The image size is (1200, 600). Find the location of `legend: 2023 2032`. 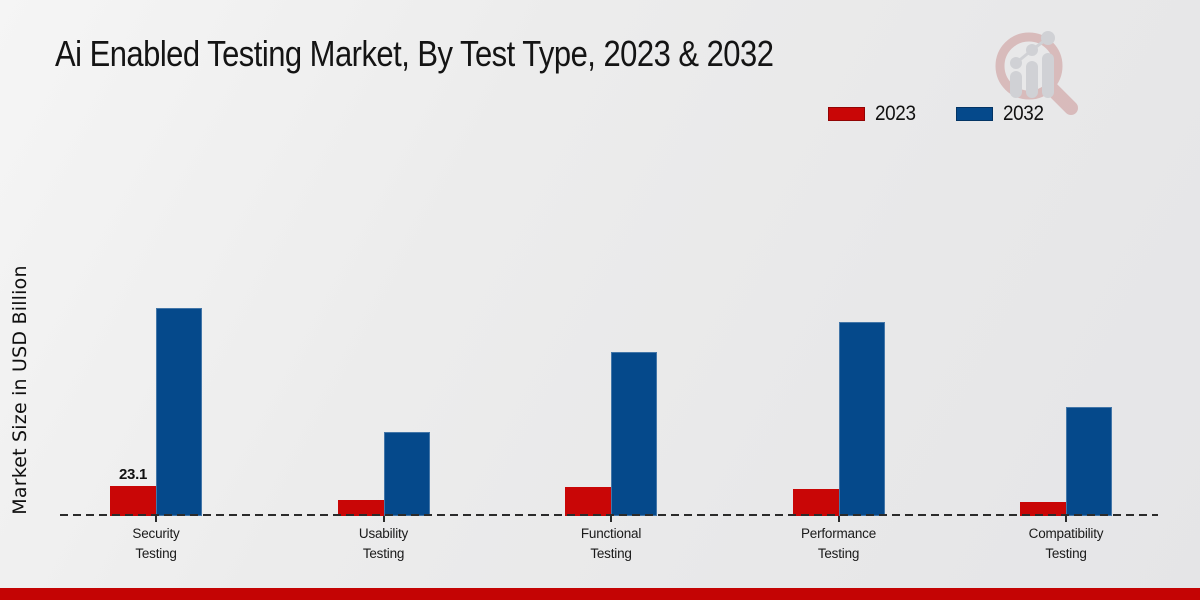

legend: 2023 2032 is located at coordinates (938, 114).